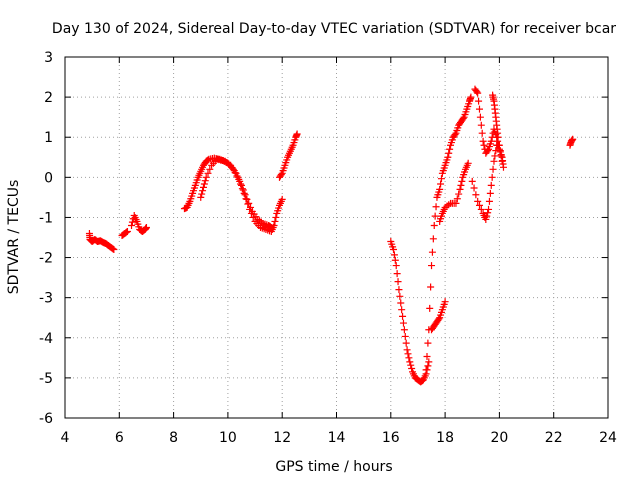 The width and height of the screenshot is (640, 480). What do you see at coordinates (48, 58) in the screenshot?
I see `y-tick-label: 3` at bounding box center [48, 58].